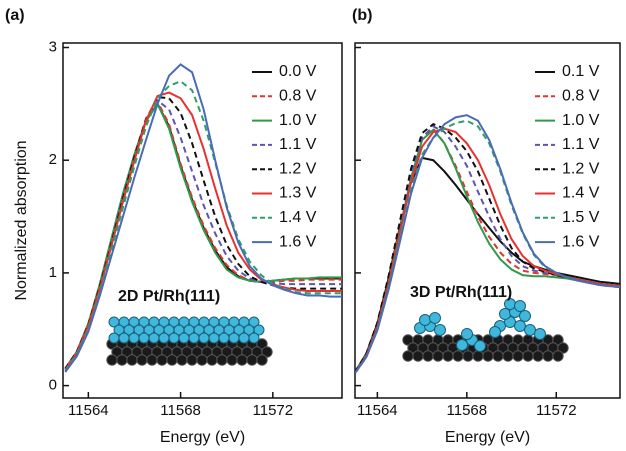 The height and width of the screenshot is (451, 626). Describe the element at coordinates (21, 220) in the screenshot. I see `y-axis-label: Normalized absorption` at that location.